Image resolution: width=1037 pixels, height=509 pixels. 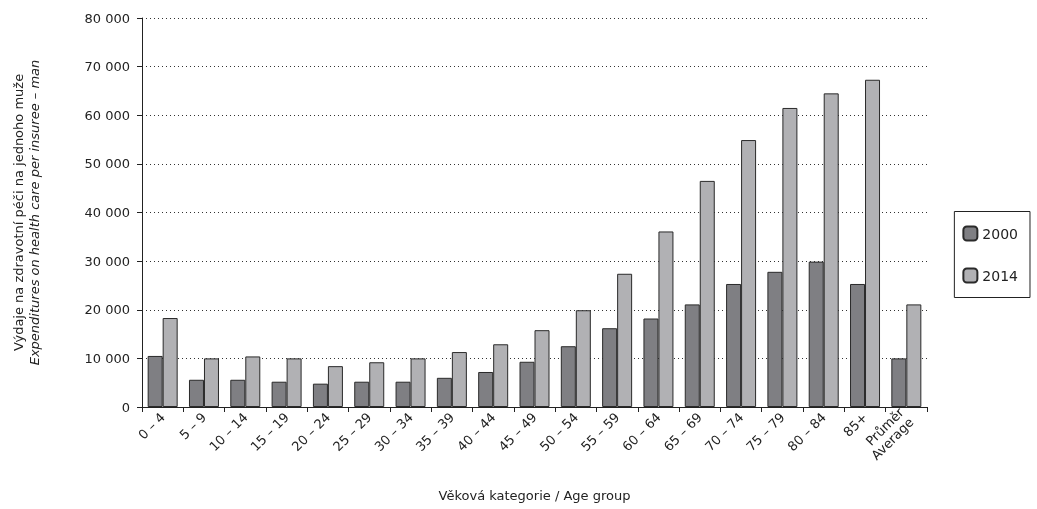 What do you see at coordinates (107, 164) in the screenshot?
I see `y-tick-label: 50 000` at bounding box center [107, 164].